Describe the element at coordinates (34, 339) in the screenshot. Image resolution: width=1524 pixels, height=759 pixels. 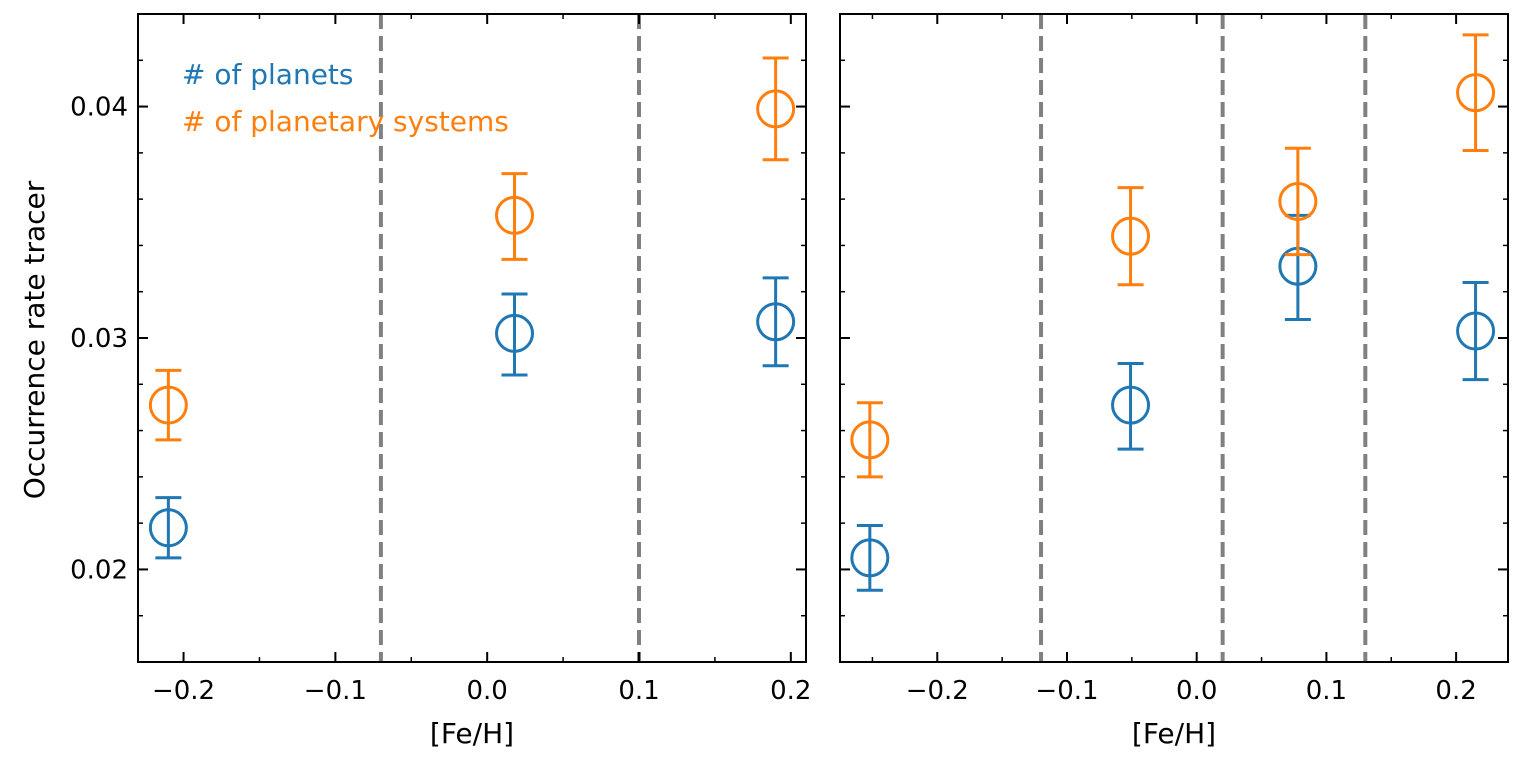
I see `y-axis-label: Occurrence rate tracer` at that location.